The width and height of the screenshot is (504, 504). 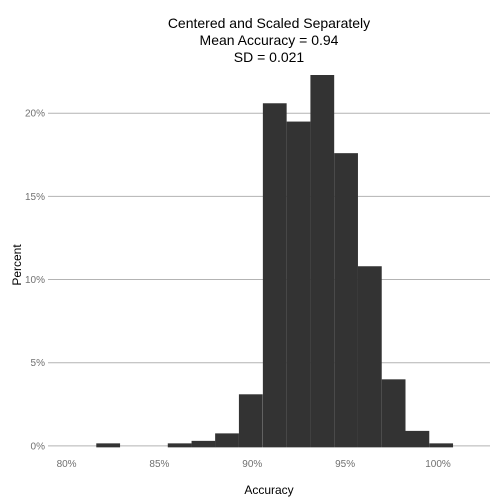 What do you see at coordinates (38, 363) in the screenshot?
I see `y-tick-label-1: 5%` at bounding box center [38, 363].